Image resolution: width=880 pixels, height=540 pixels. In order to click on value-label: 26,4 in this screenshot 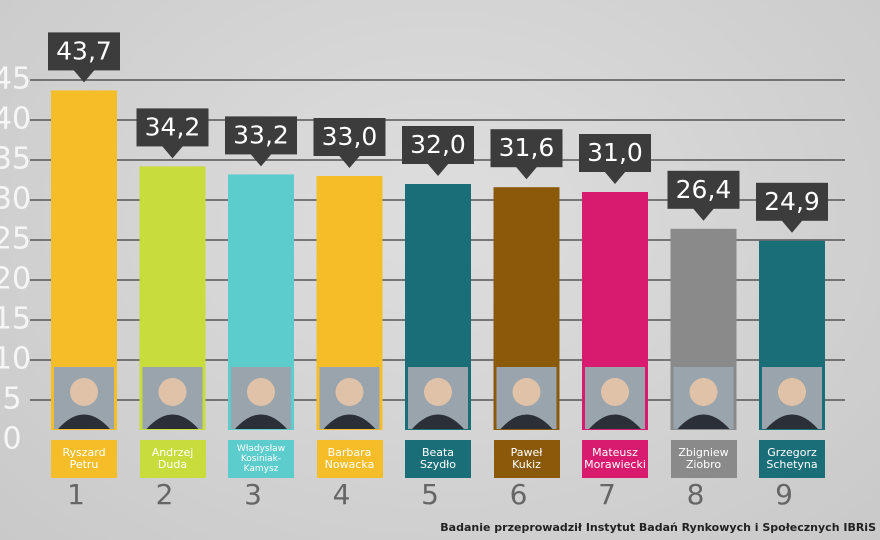, I will do `click(704, 189)`.